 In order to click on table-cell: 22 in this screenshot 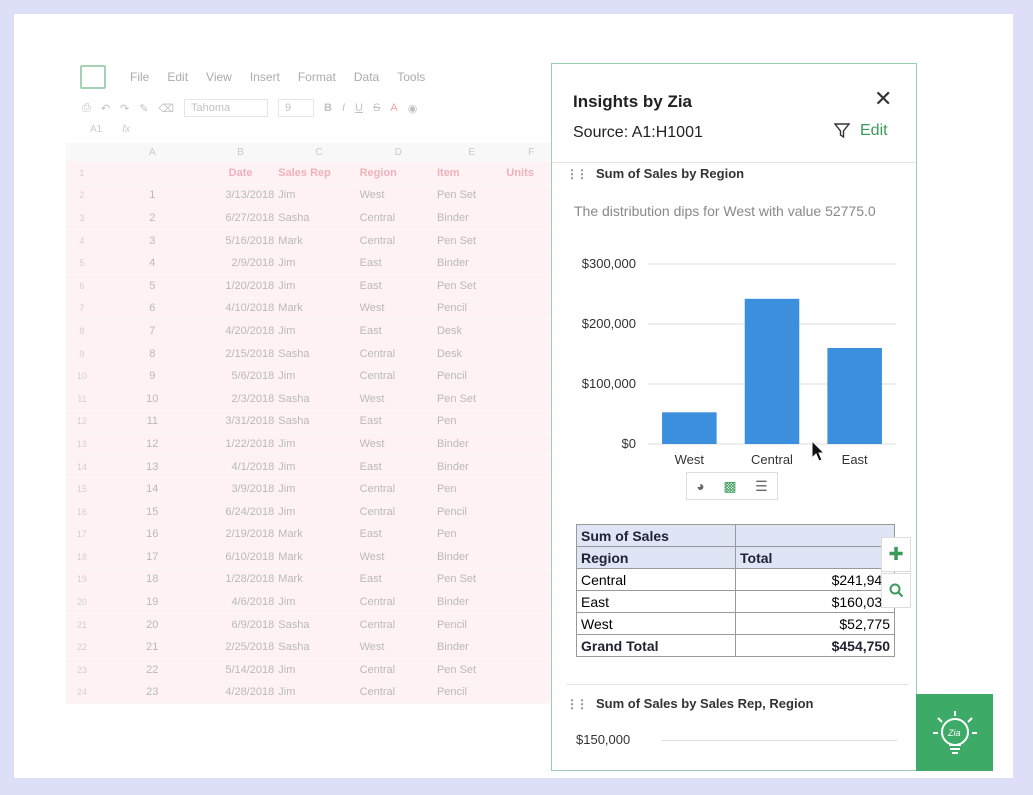, I will do `click(152, 669)`.